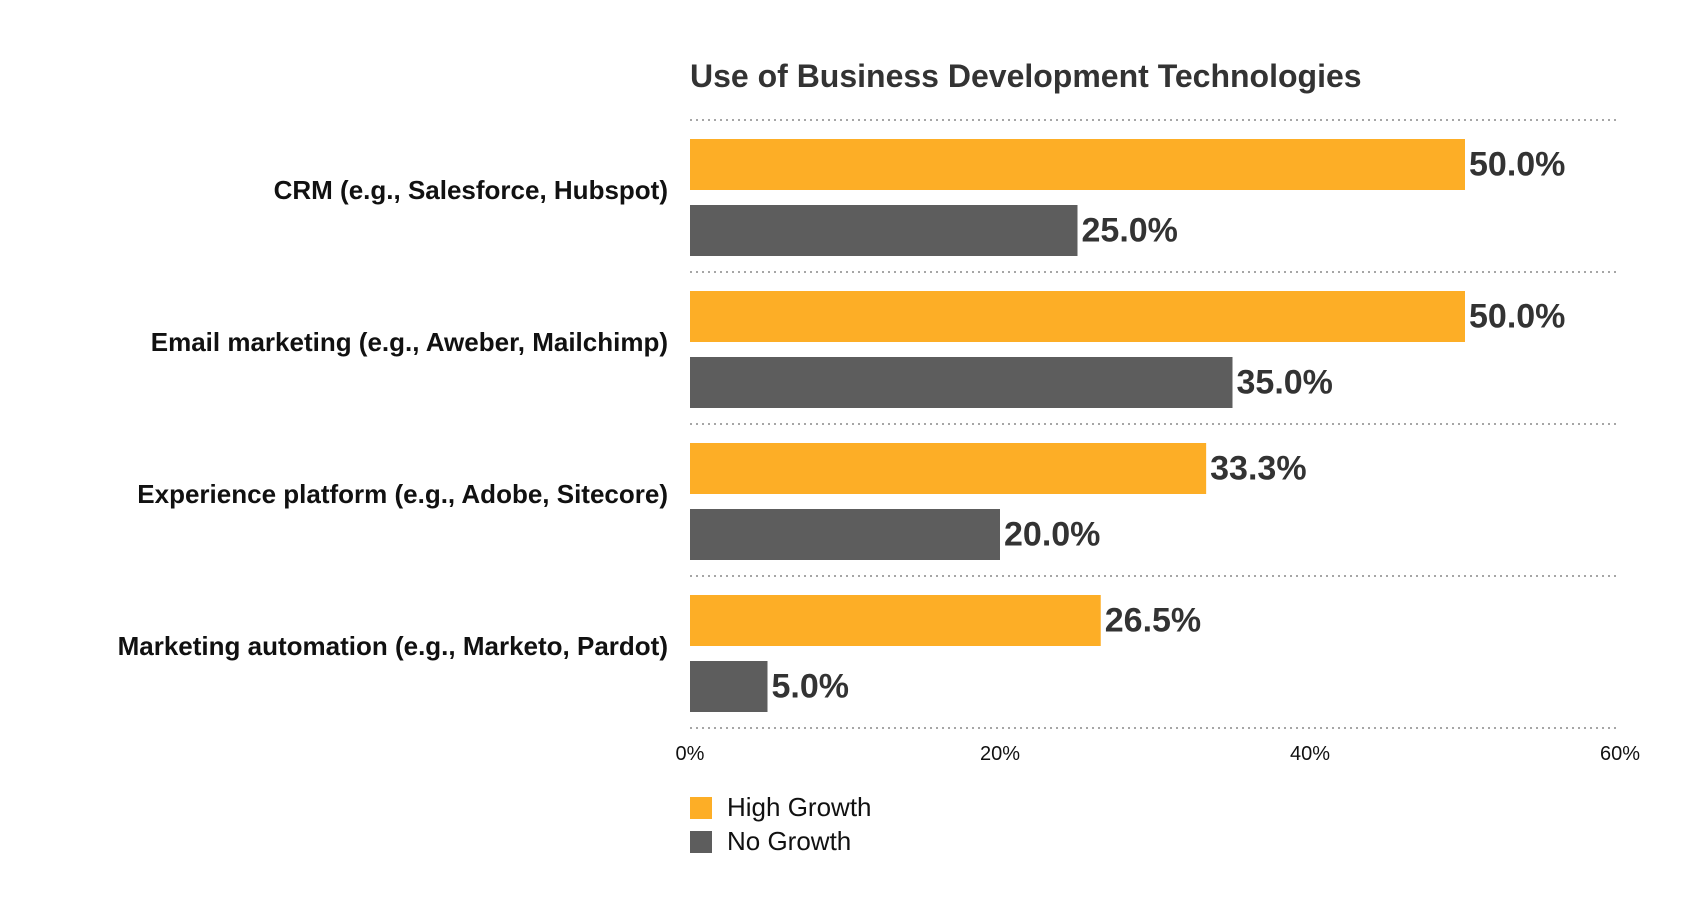 The height and width of the screenshot is (899, 1684). I want to click on x-tick-label: 0%, so click(690, 754).